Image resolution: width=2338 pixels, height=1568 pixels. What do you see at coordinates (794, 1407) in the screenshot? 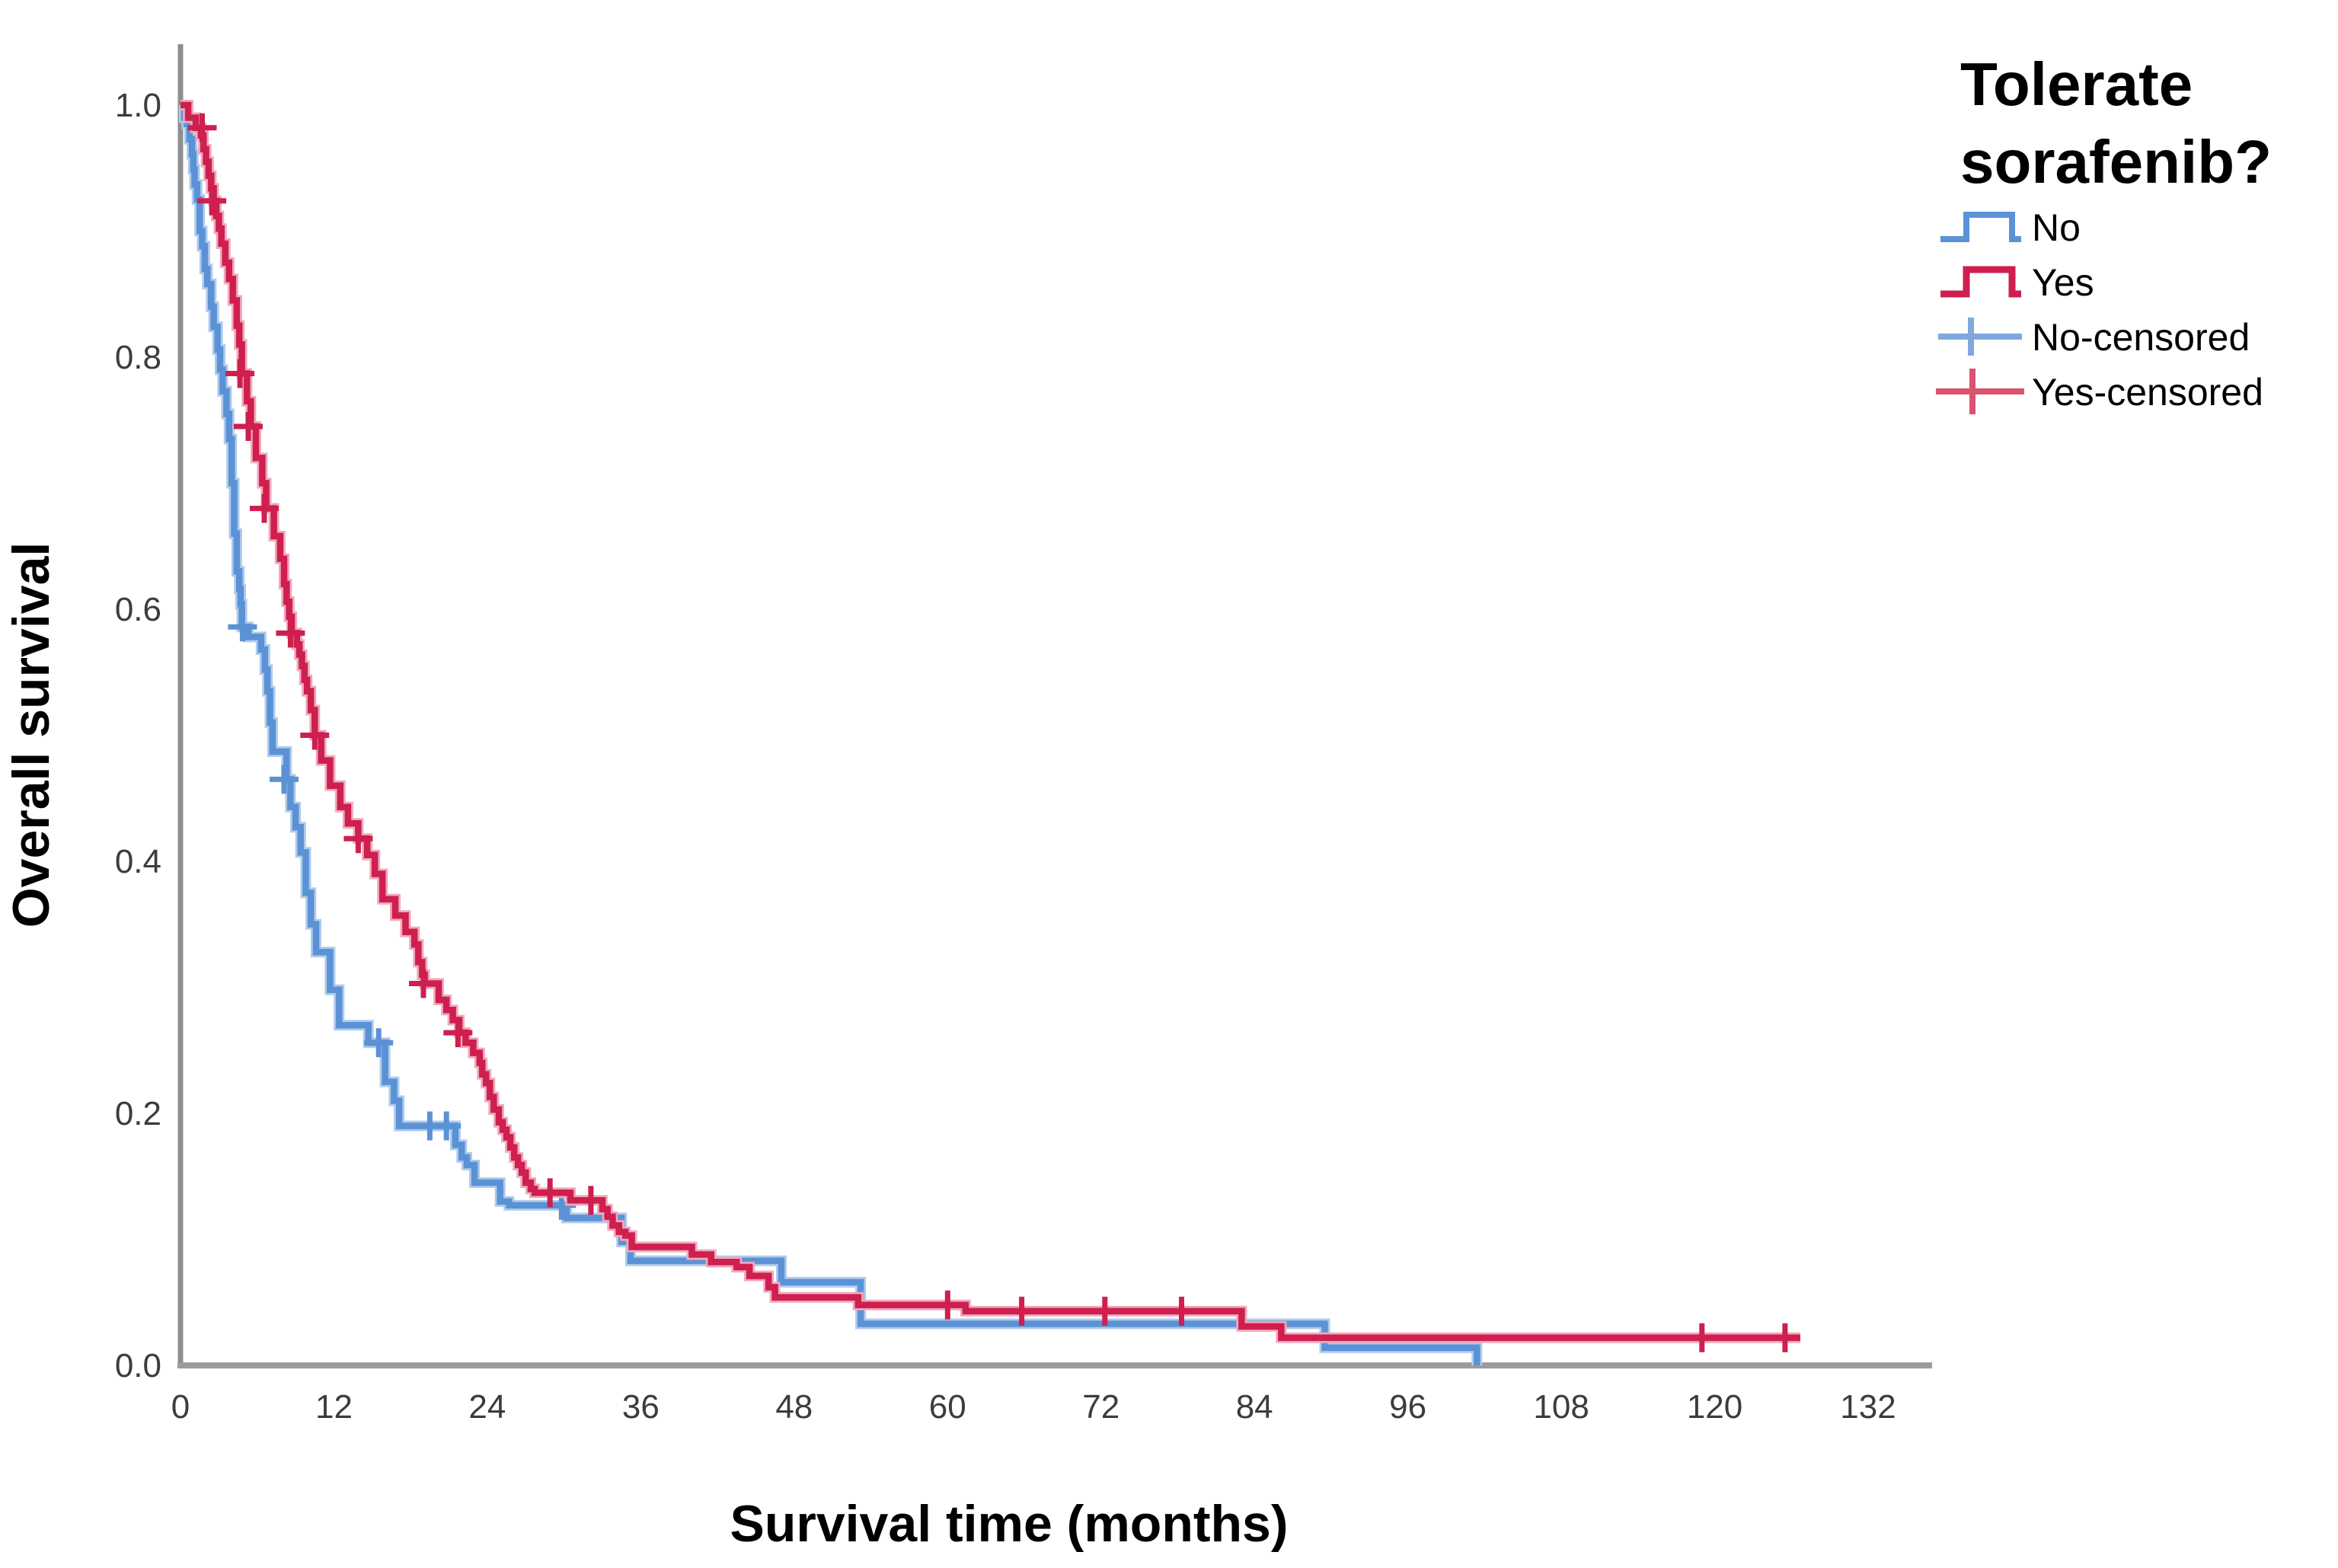
I see `x-tick-label: 48` at bounding box center [794, 1407].